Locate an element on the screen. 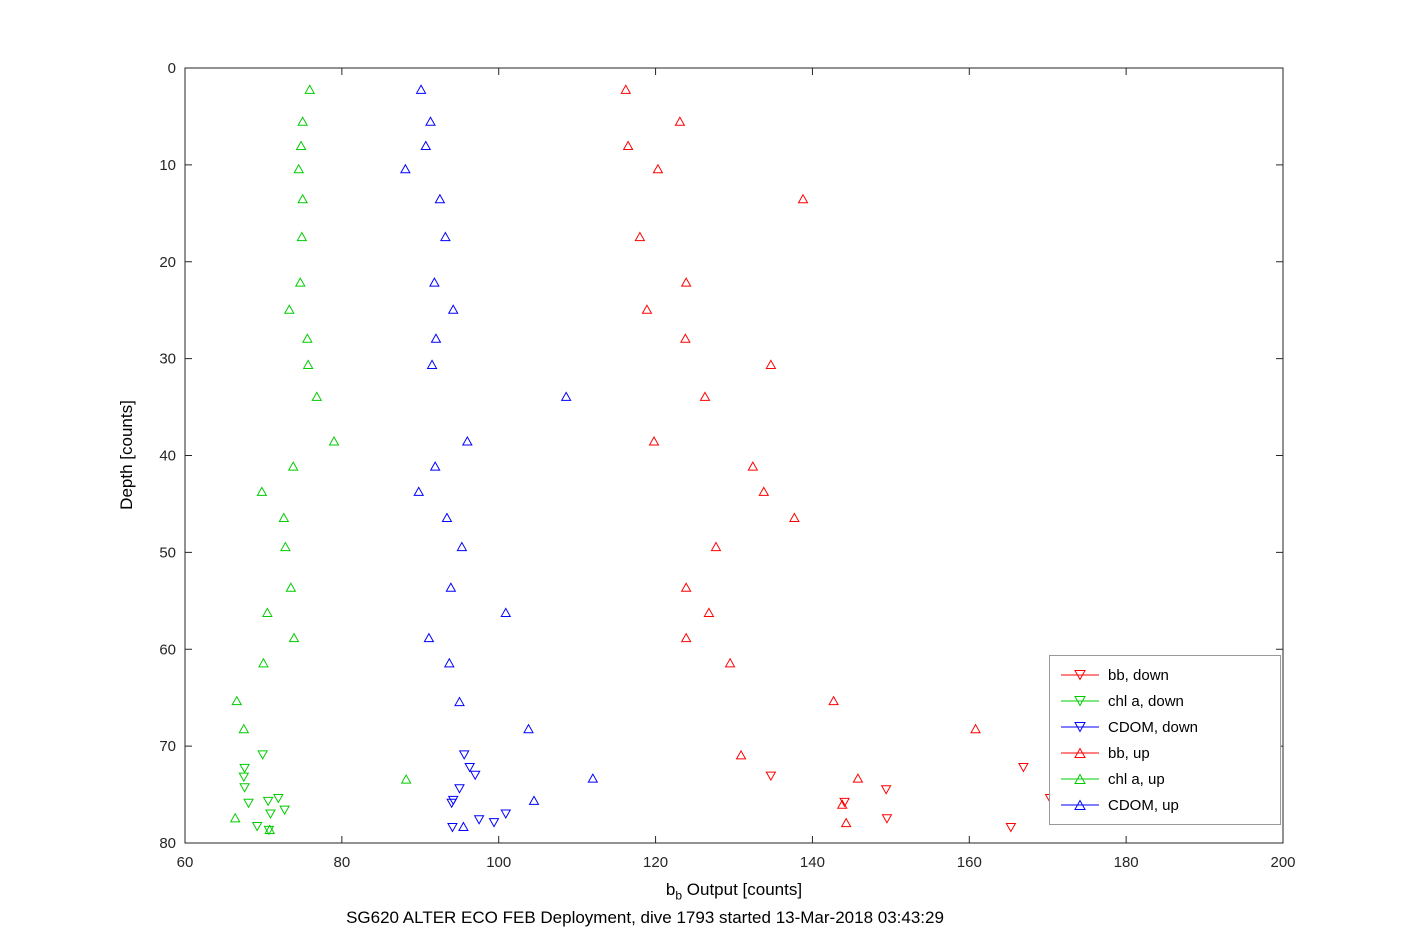 The width and height of the screenshot is (1417, 945). y-axis-label: Depth [counts] is located at coordinates (126, 455).